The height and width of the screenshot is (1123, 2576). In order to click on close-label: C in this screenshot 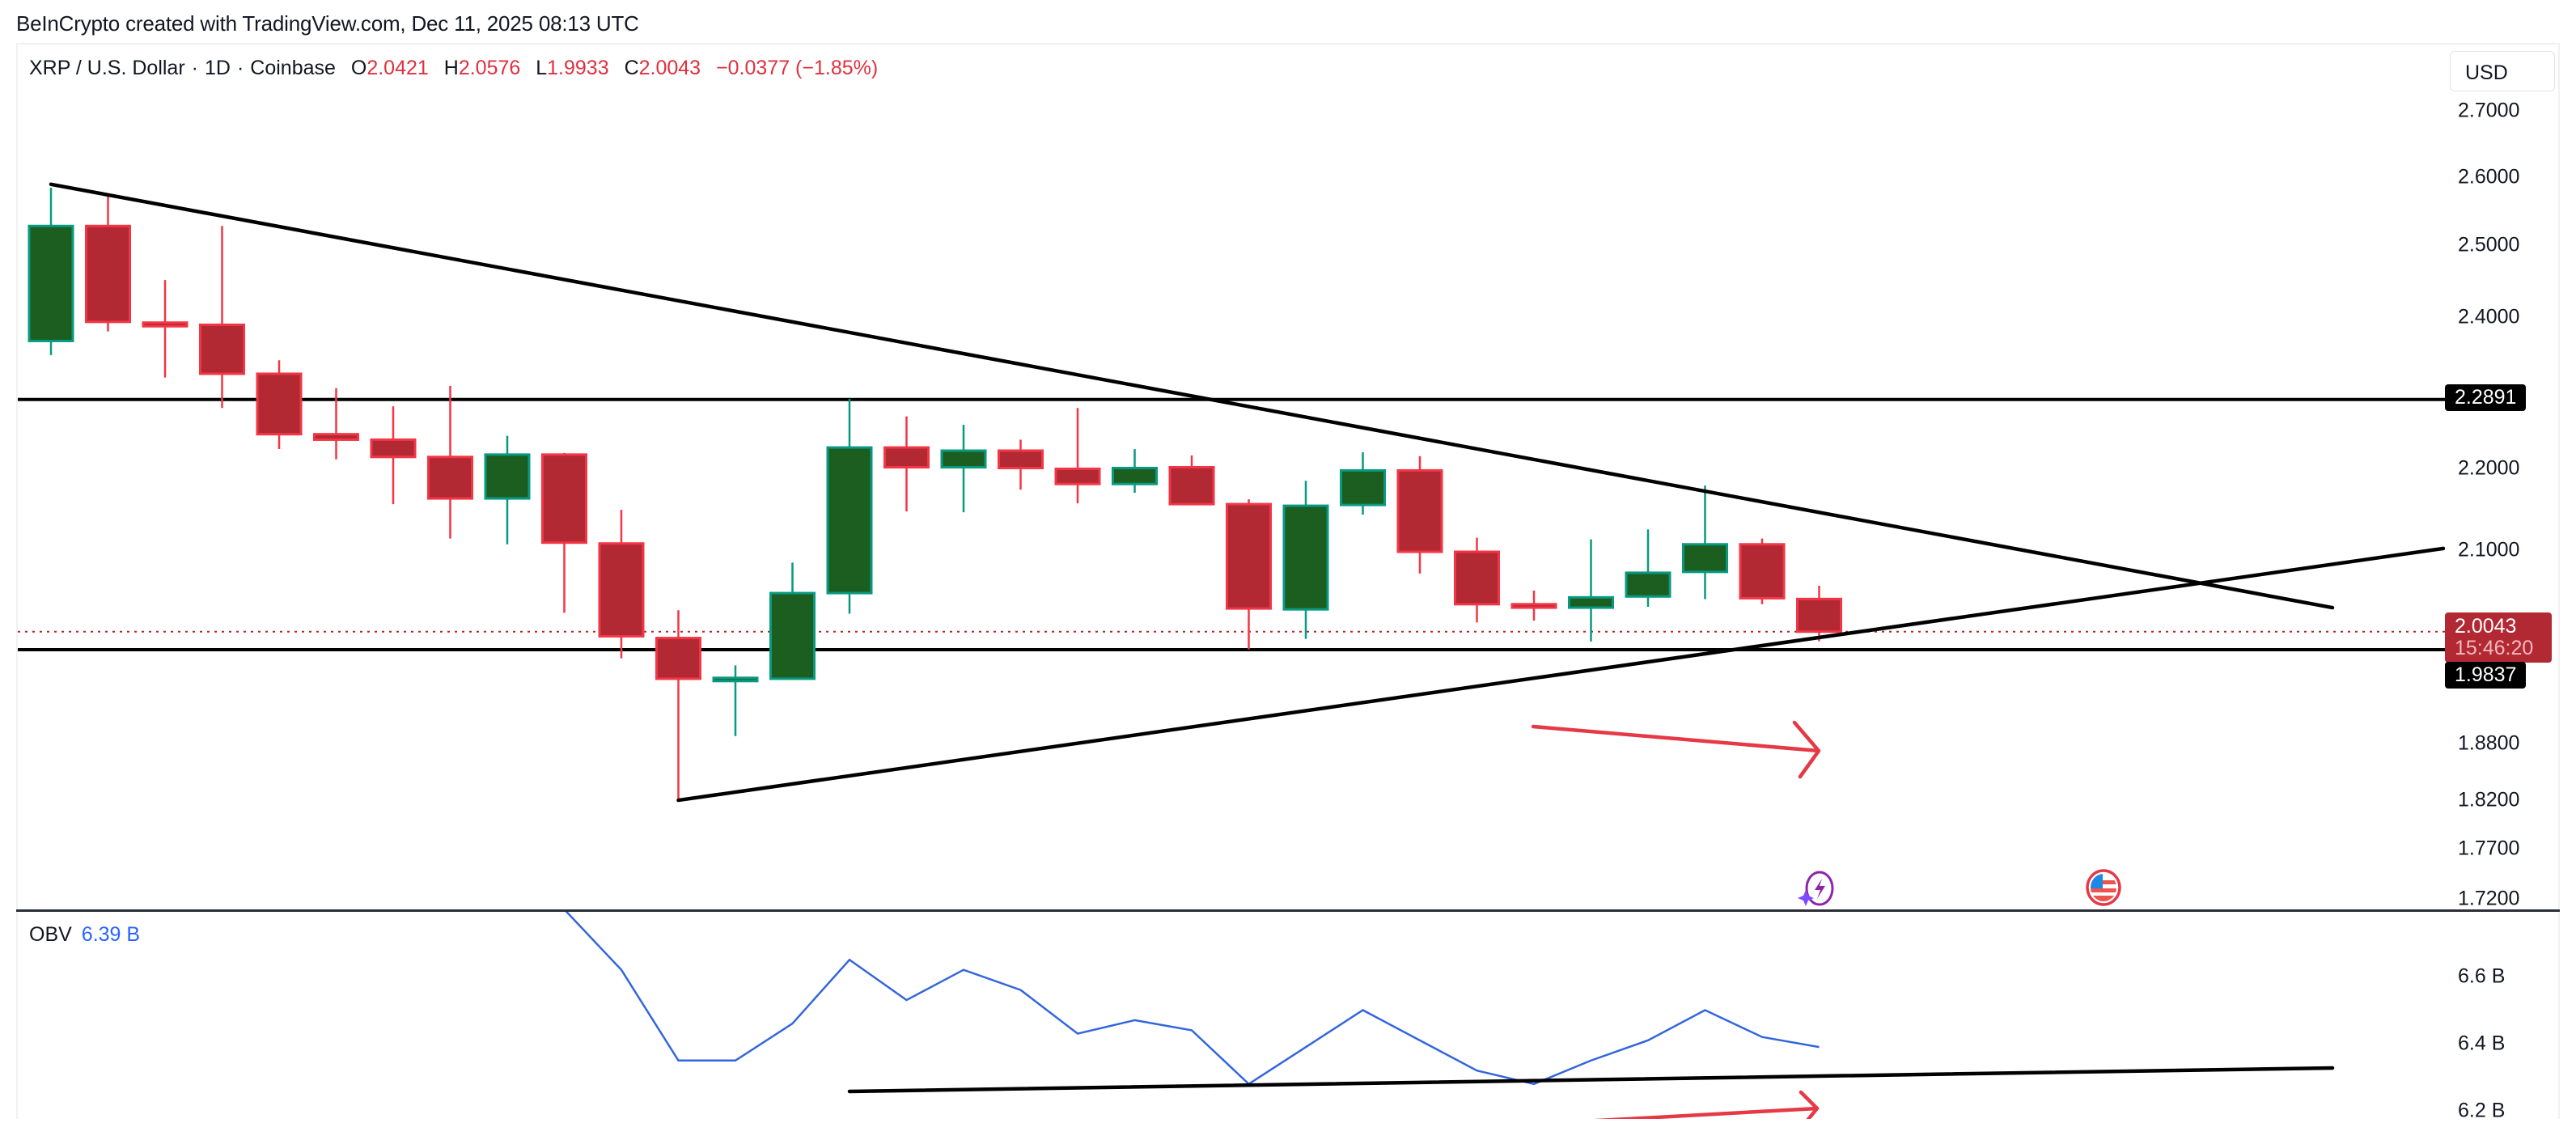, I will do `click(631, 68)`.